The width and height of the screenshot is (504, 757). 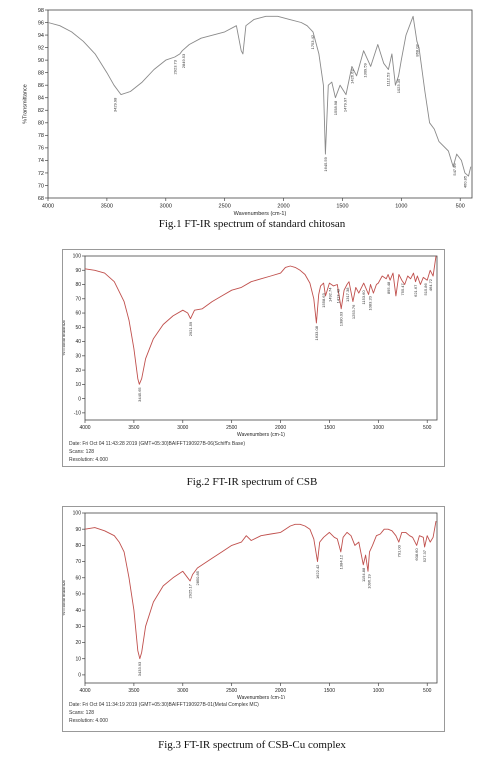 I want to click on y-tick-label: 86, so click(x=41, y=86).